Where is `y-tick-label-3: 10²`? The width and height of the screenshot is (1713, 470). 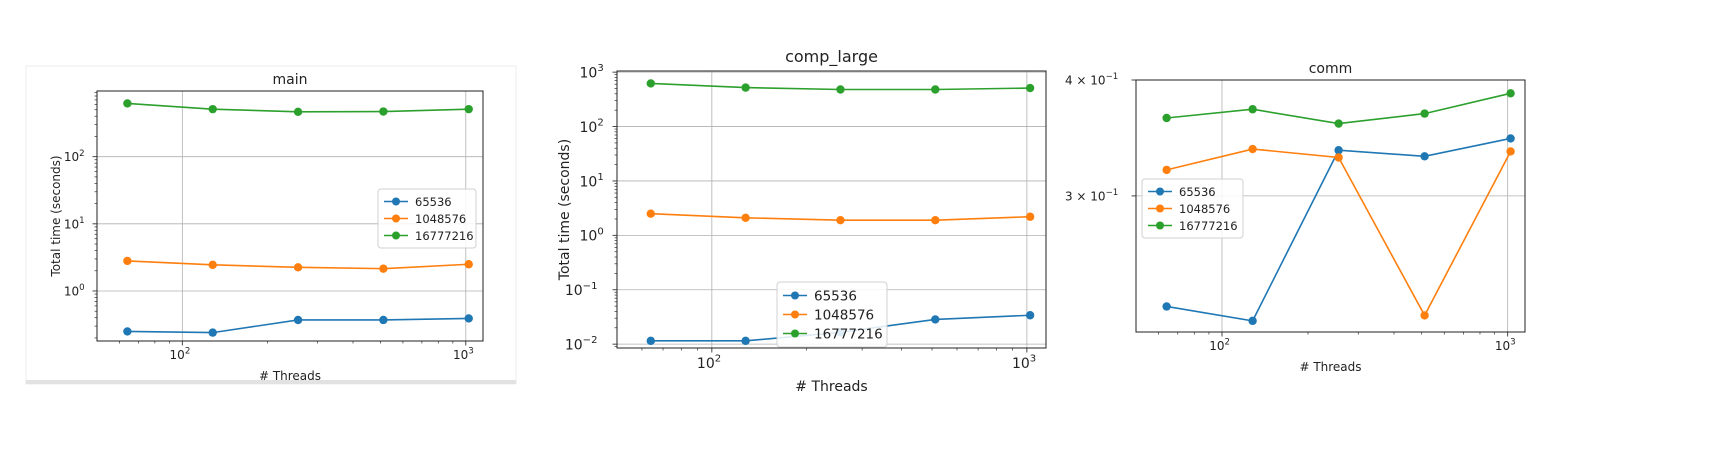 y-tick-label-3: 10² is located at coordinates (74, 156).